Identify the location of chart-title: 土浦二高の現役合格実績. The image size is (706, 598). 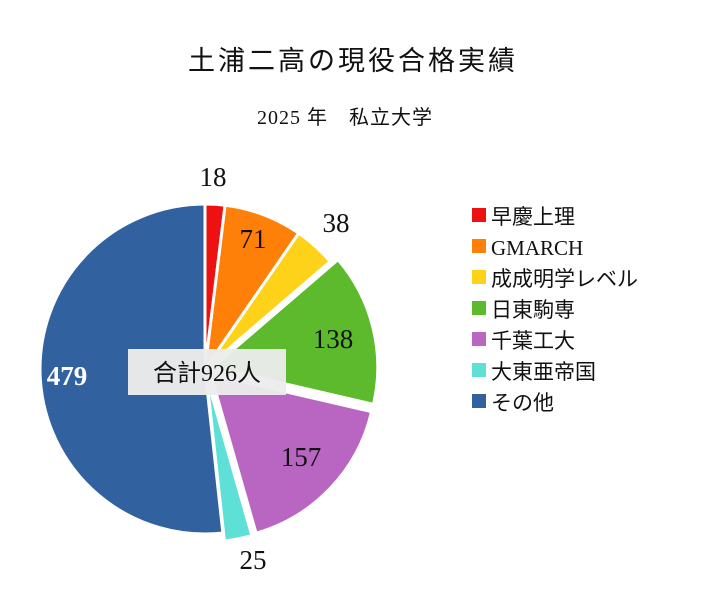
(353, 61).